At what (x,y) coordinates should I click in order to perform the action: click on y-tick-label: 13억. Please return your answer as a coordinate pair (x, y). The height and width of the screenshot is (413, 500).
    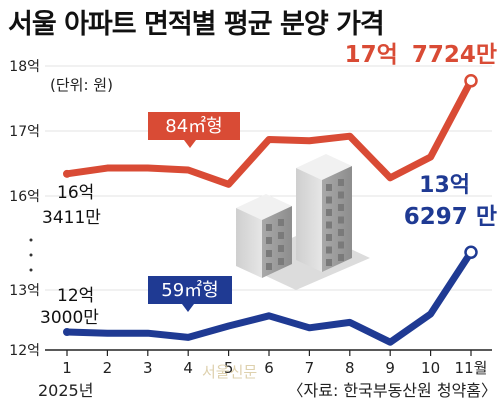
    Looking at the image, I should click on (24, 291).